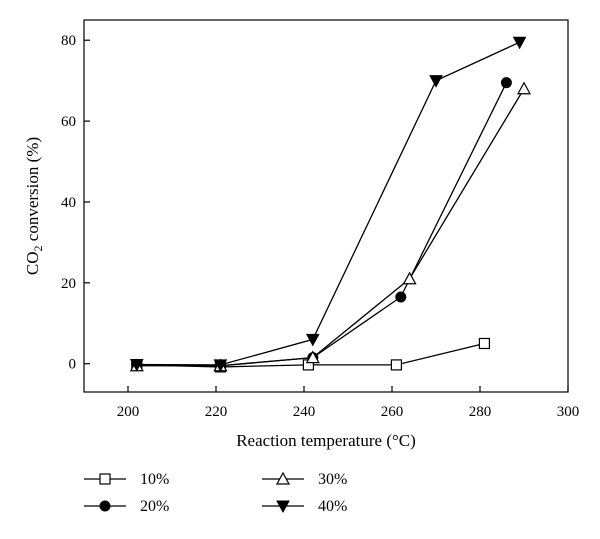 This screenshot has height=539, width=600. Describe the element at coordinates (216, 412) in the screenshot. I see `x-tick-label: 220` at that location.